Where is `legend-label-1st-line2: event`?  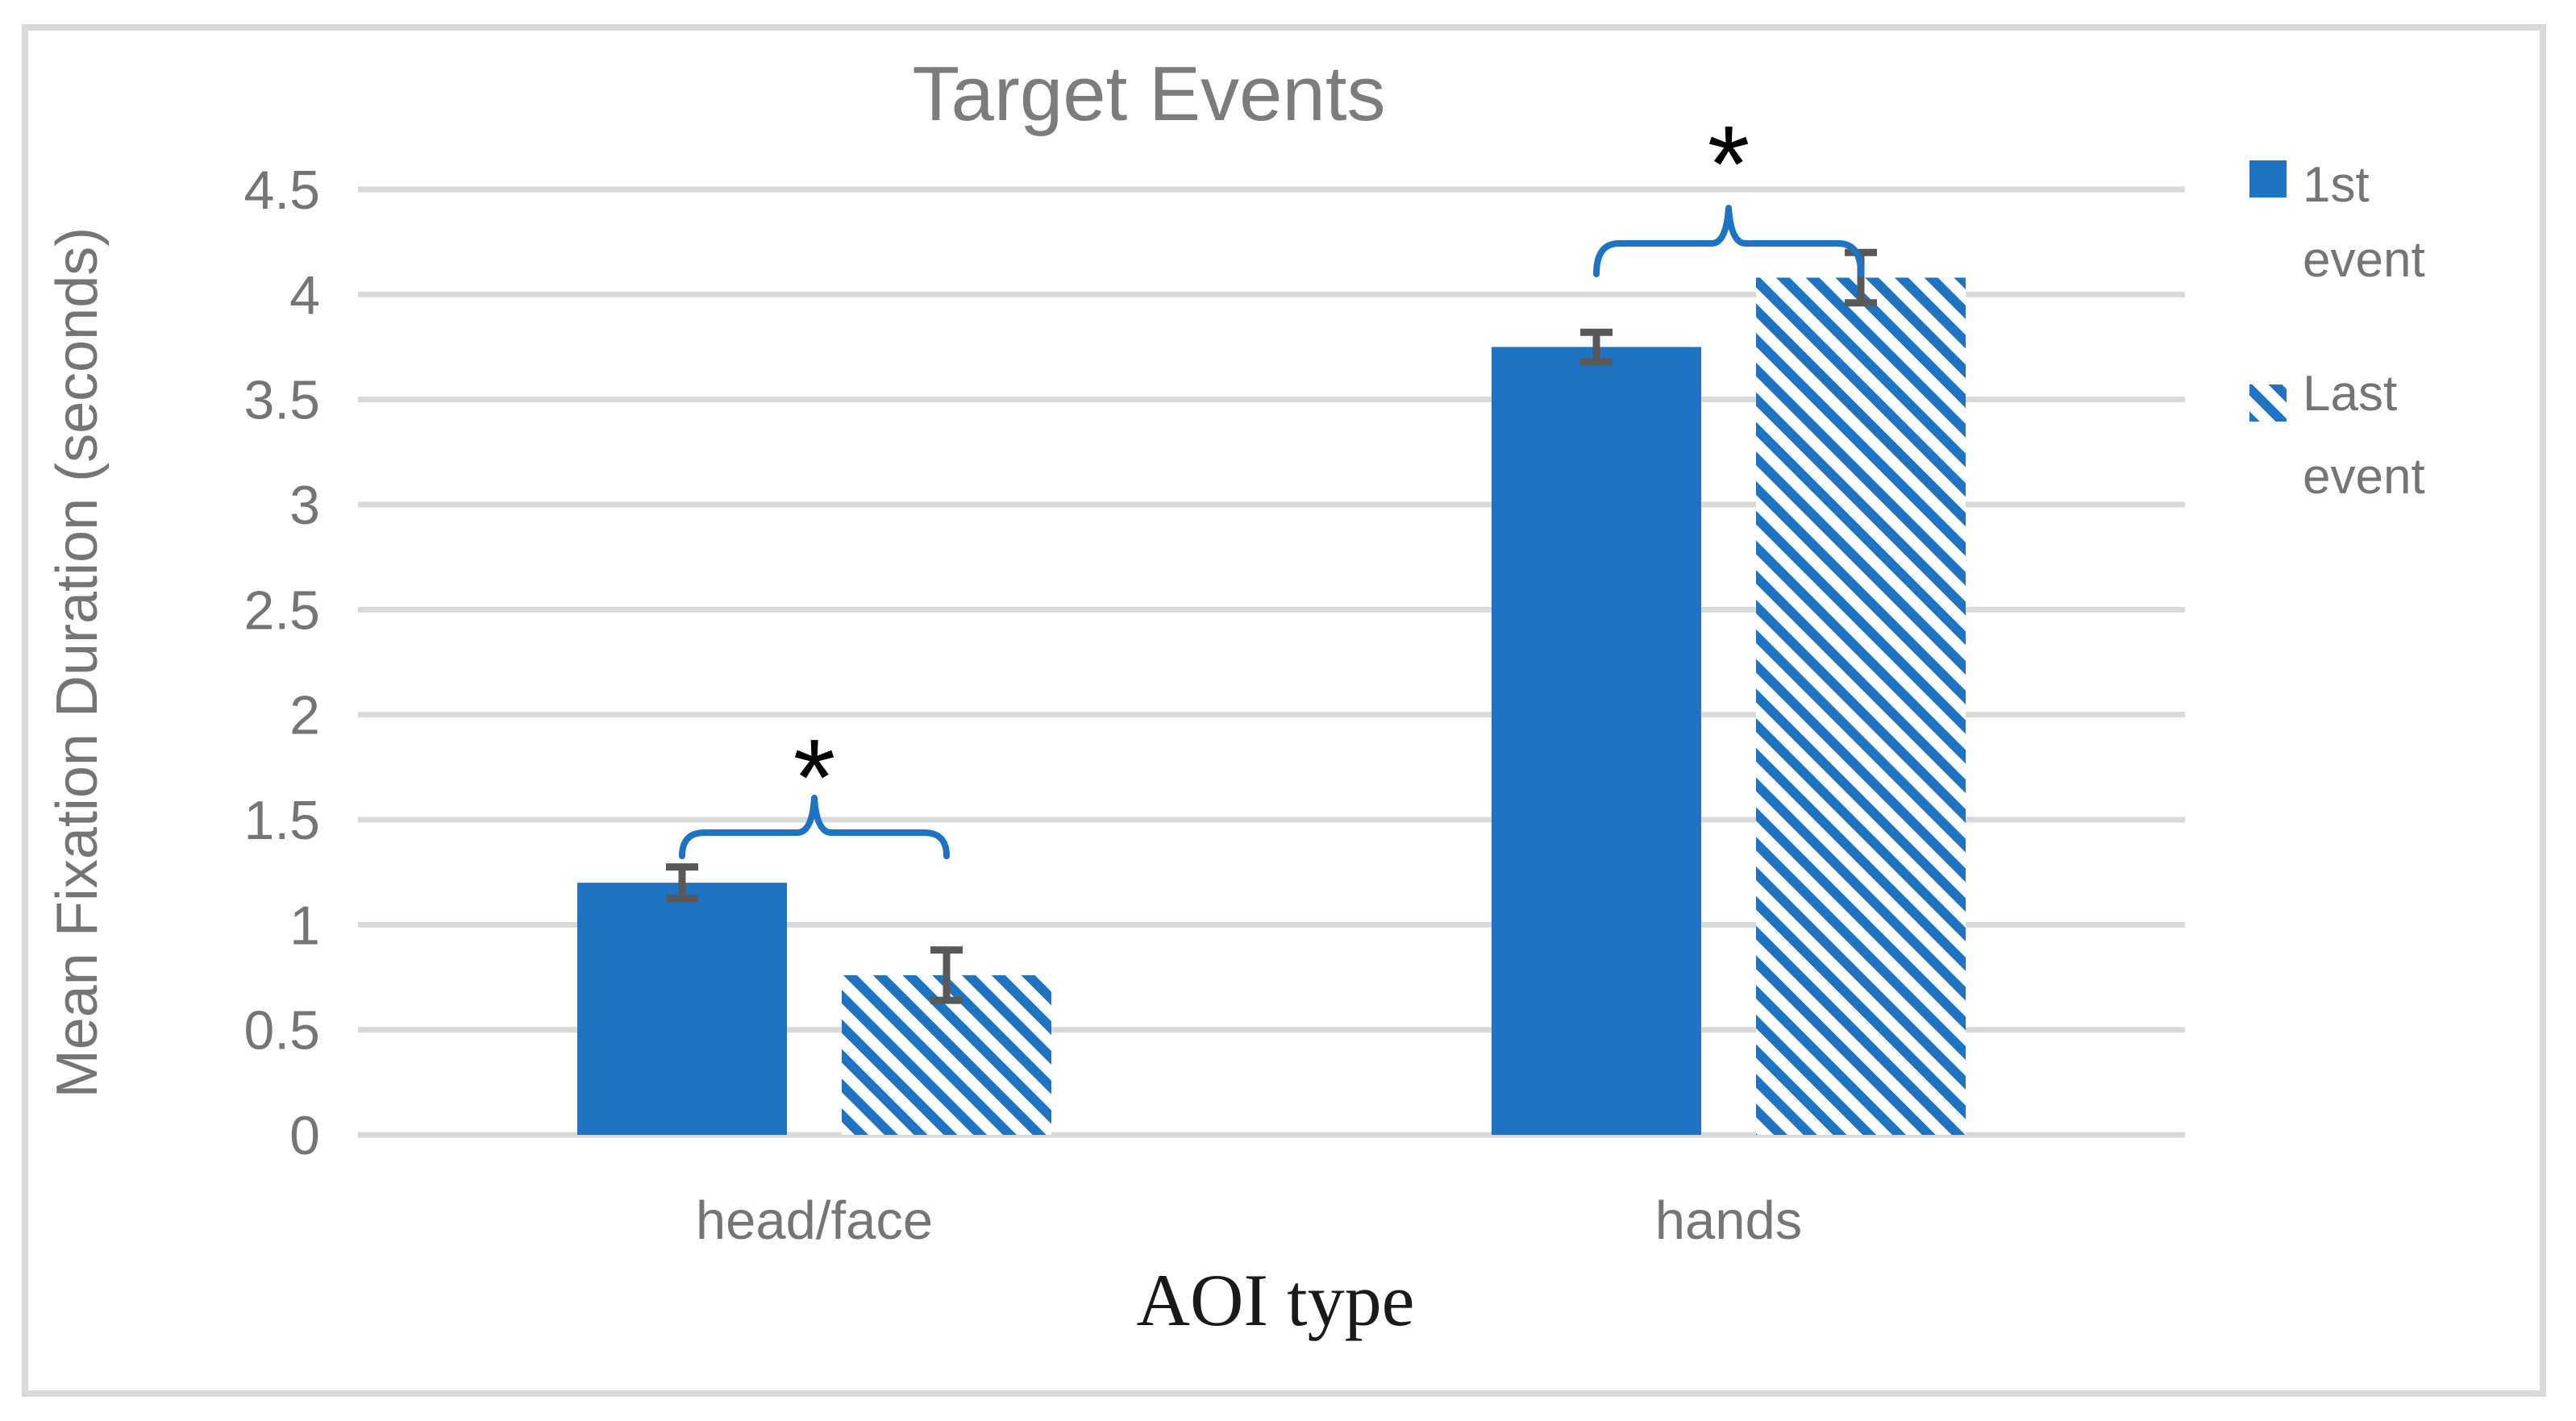
legend-label-1st-line2: event is located at coordinates (2364, 260).